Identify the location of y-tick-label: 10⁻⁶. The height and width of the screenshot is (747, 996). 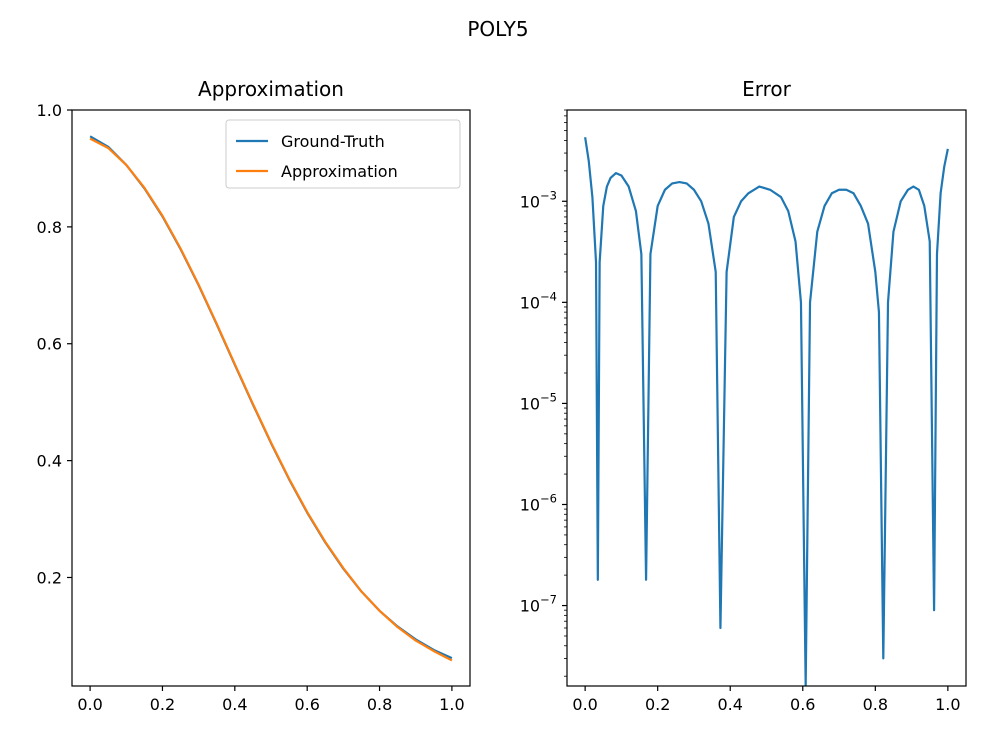
(538, 502).